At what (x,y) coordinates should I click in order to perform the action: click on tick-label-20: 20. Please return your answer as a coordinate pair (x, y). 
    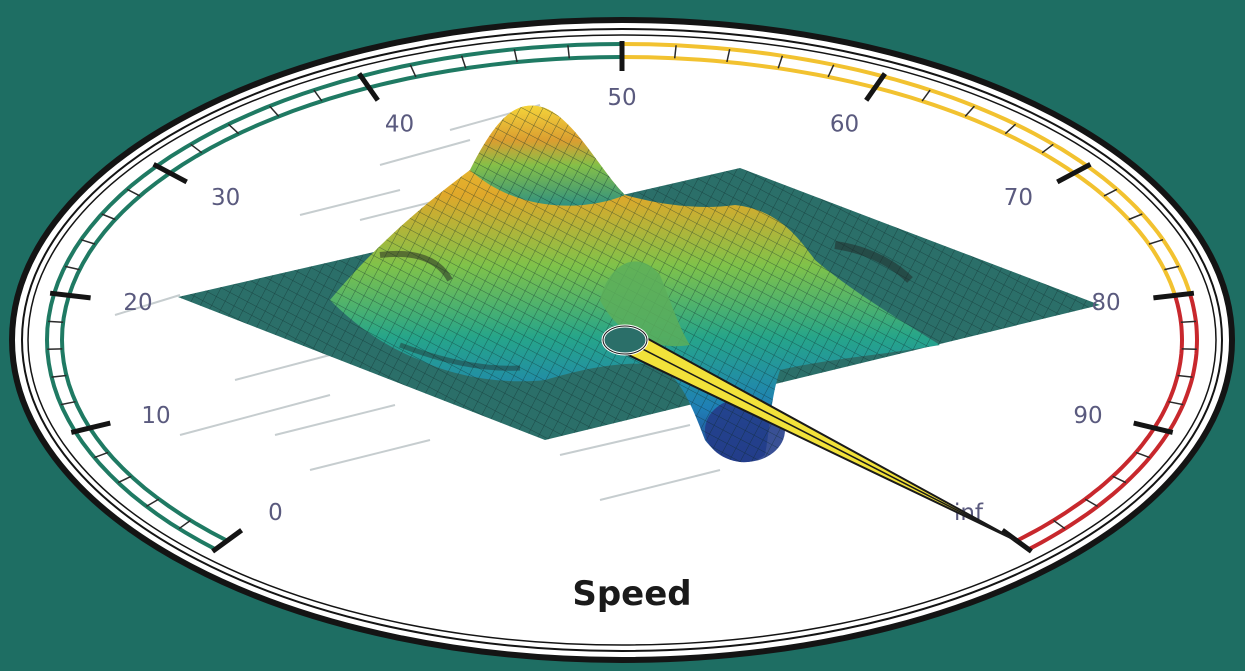
    Looking at the image, I should click on (137, 303).